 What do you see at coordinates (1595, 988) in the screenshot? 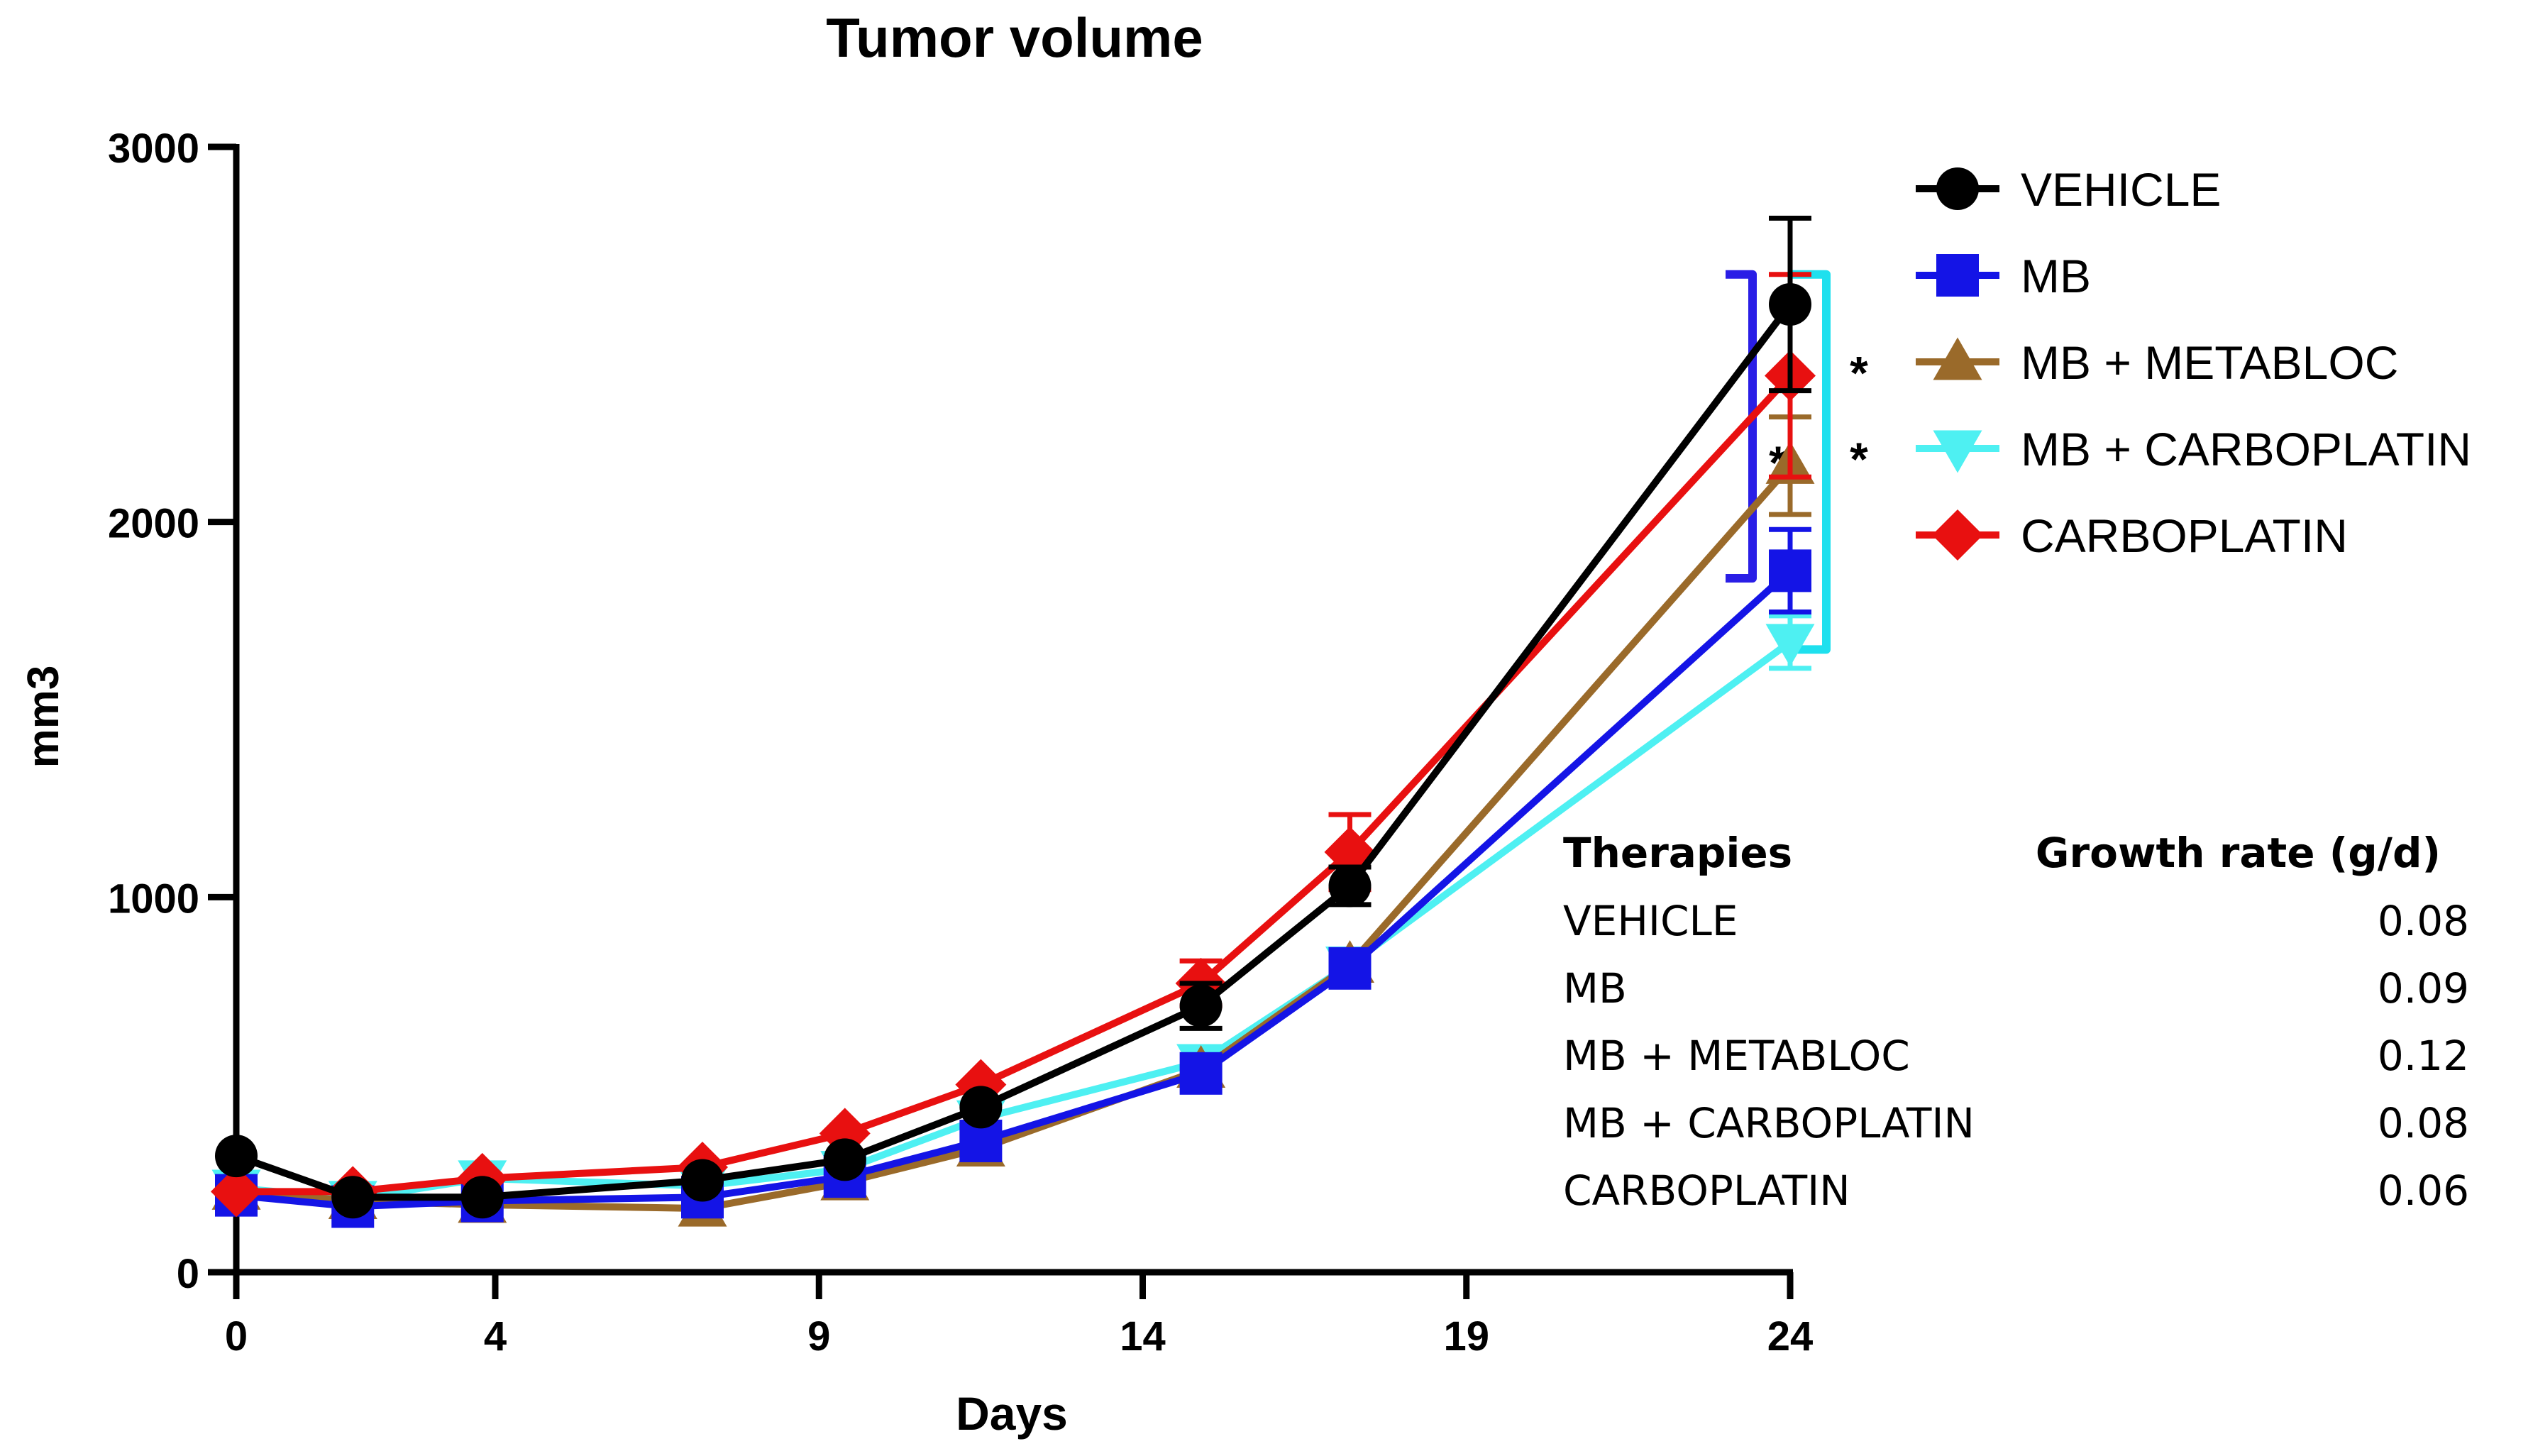
I see `therapy-name: MB` at bounding box center [1595, 988].